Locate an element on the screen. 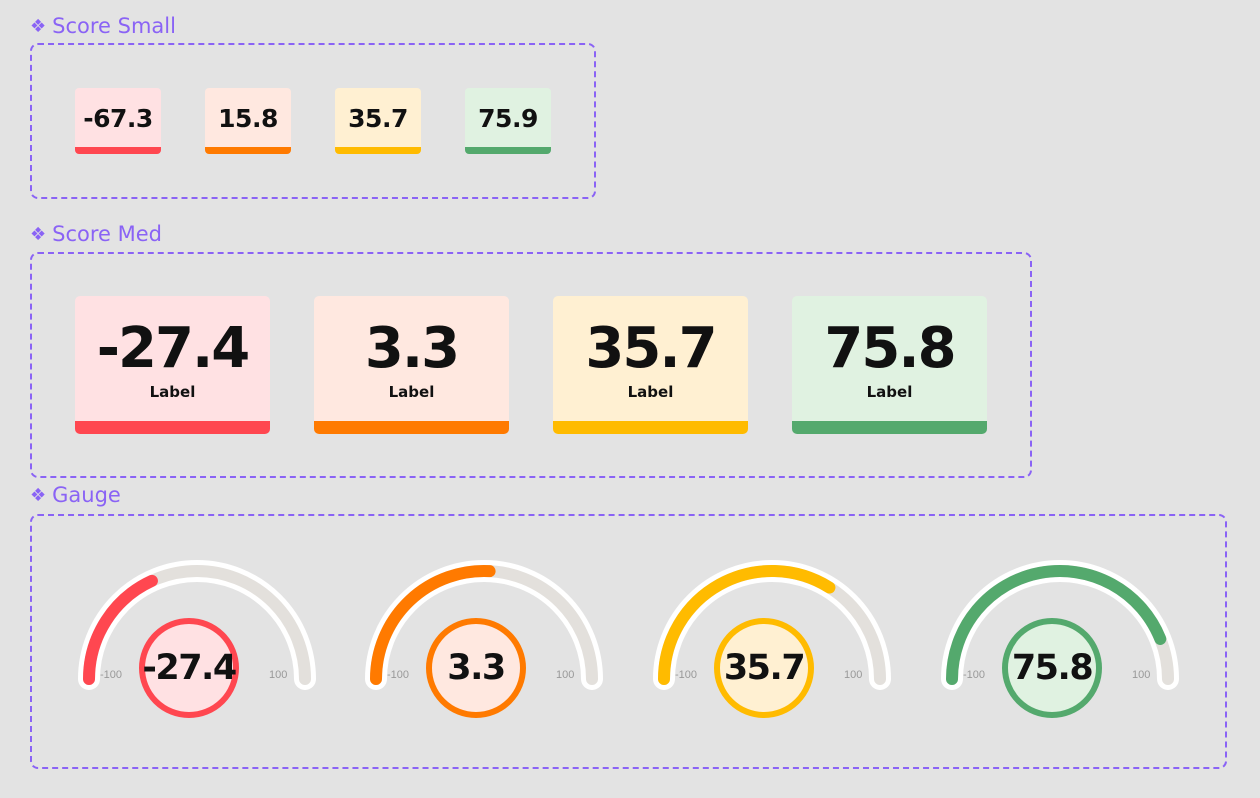  score-med-card: -27.4 Label is located at coordinates (172, 365).